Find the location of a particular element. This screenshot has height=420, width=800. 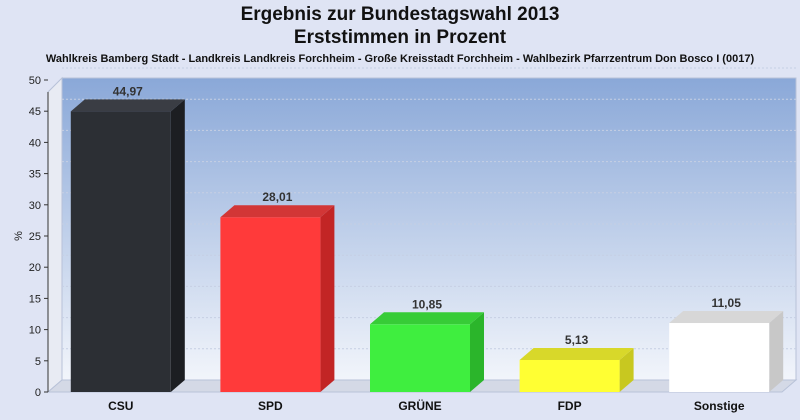

value-label: 5,13 is located at coordinates (577, 340).